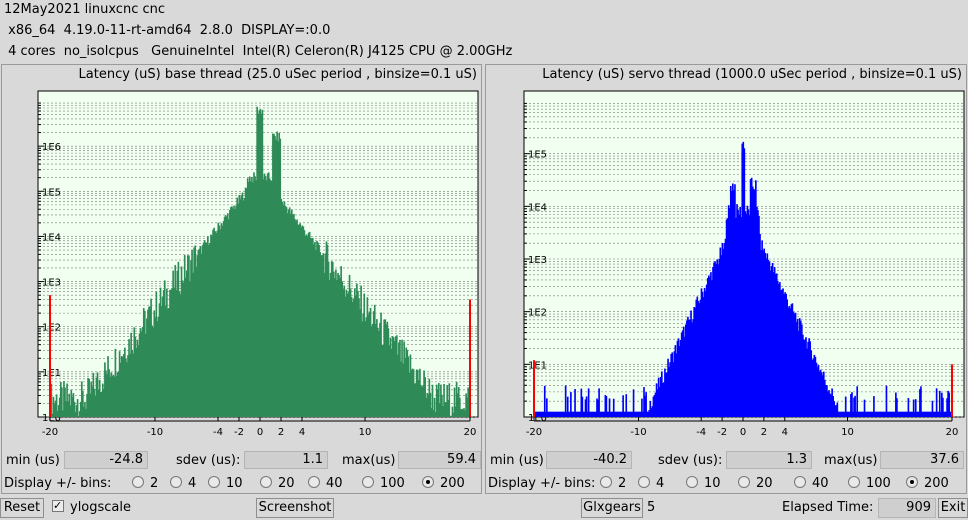  What do you see at coordinates (953, 508) in the screenshot?
I see `exit-button: Exit` at bounding box center [953, 508].